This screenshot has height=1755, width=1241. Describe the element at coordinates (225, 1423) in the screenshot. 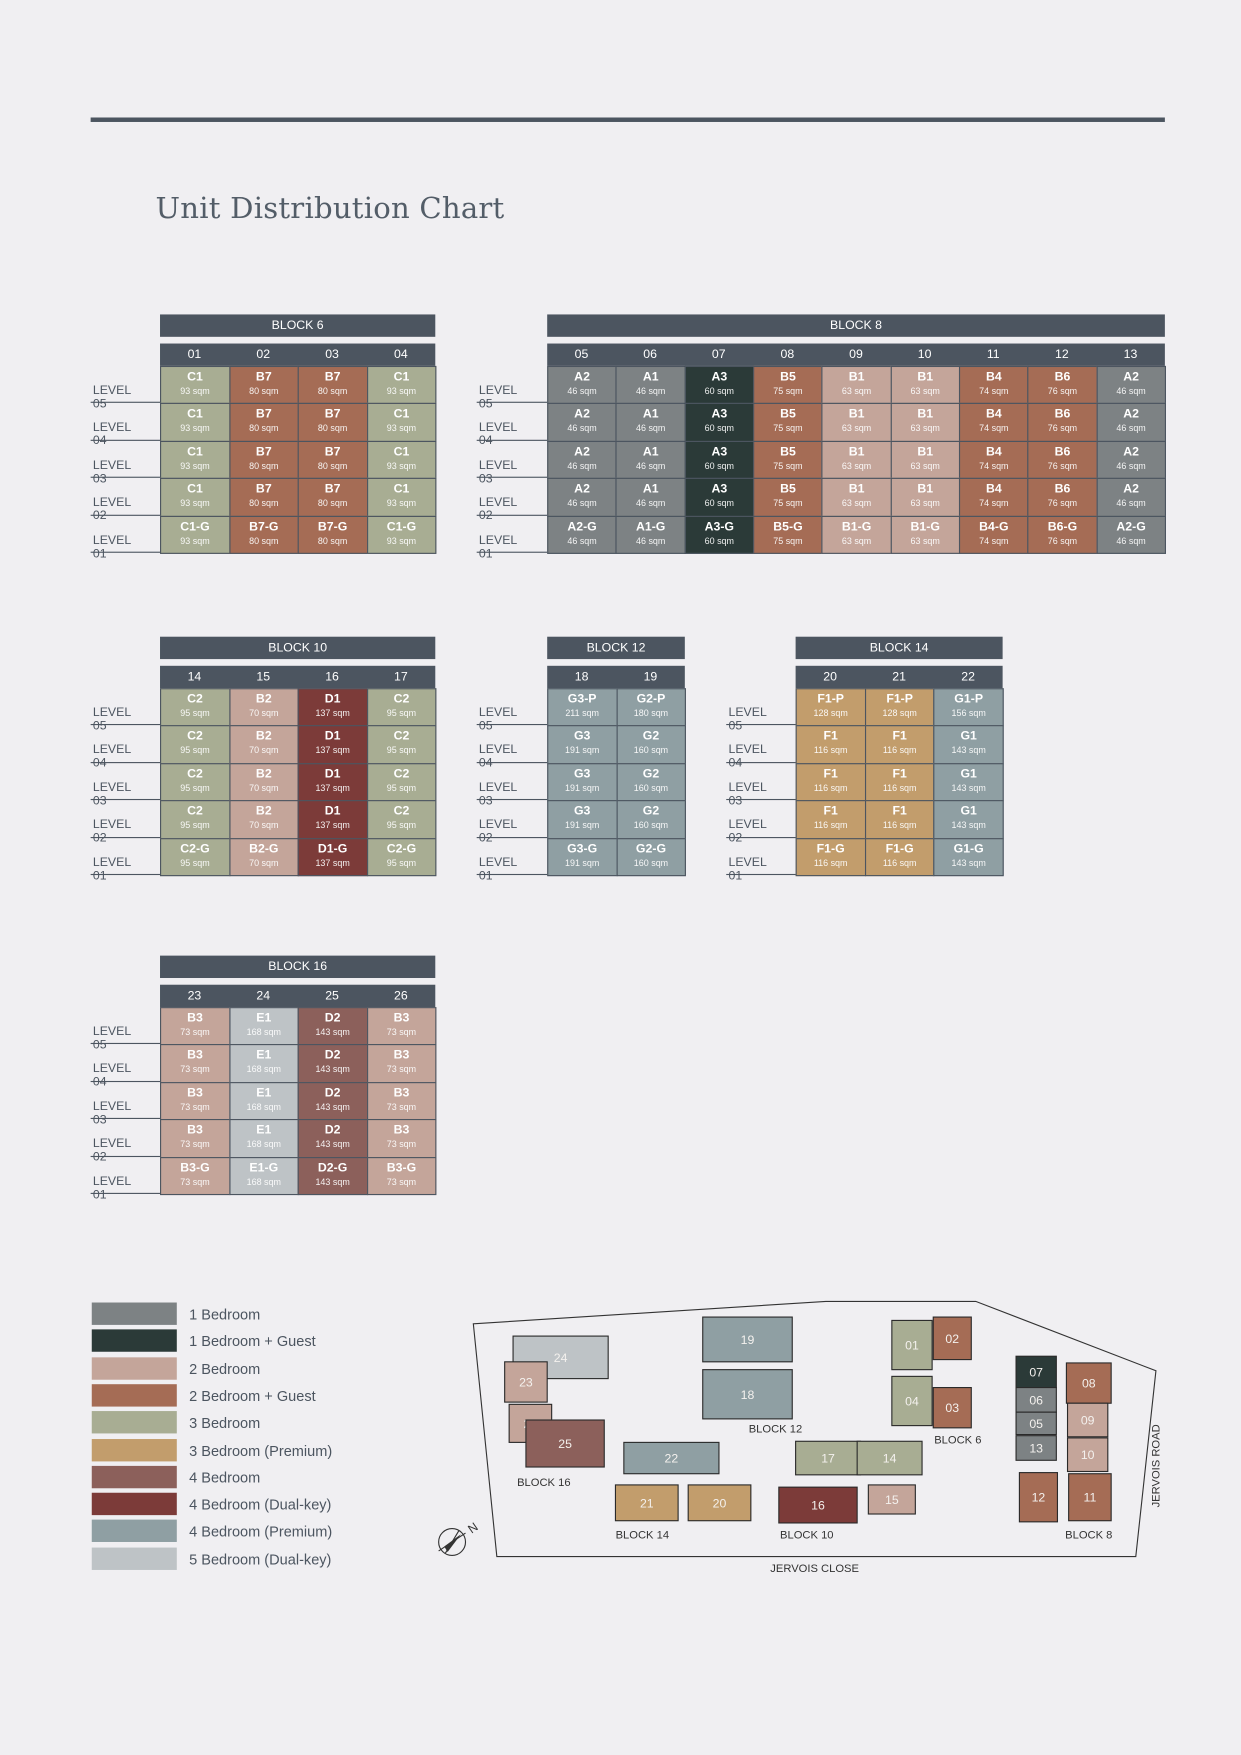

I see `legend-label: 3 Bedroom` at that location.